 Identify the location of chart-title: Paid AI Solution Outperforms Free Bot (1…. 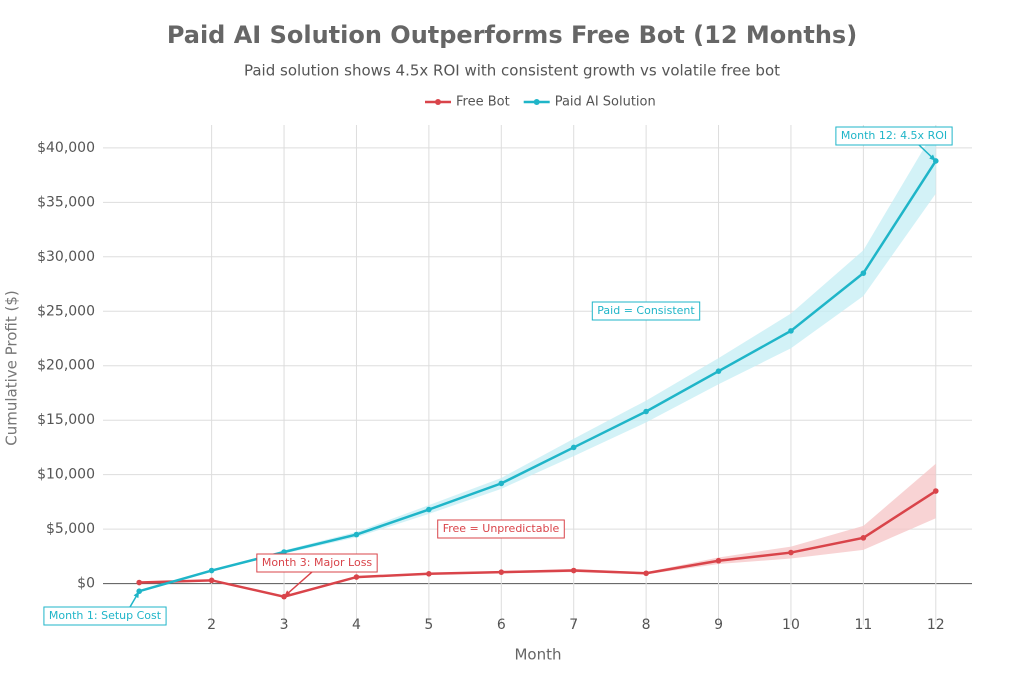
(512, 35).